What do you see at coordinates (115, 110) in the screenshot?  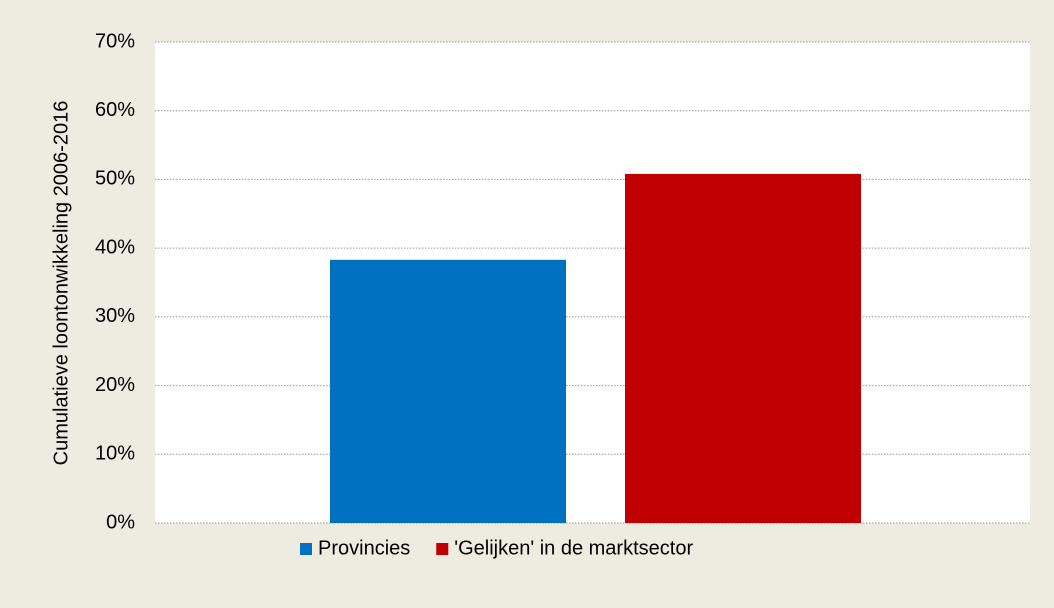 I see `y-tick-label: 60%` at bounding box center [115, 110].